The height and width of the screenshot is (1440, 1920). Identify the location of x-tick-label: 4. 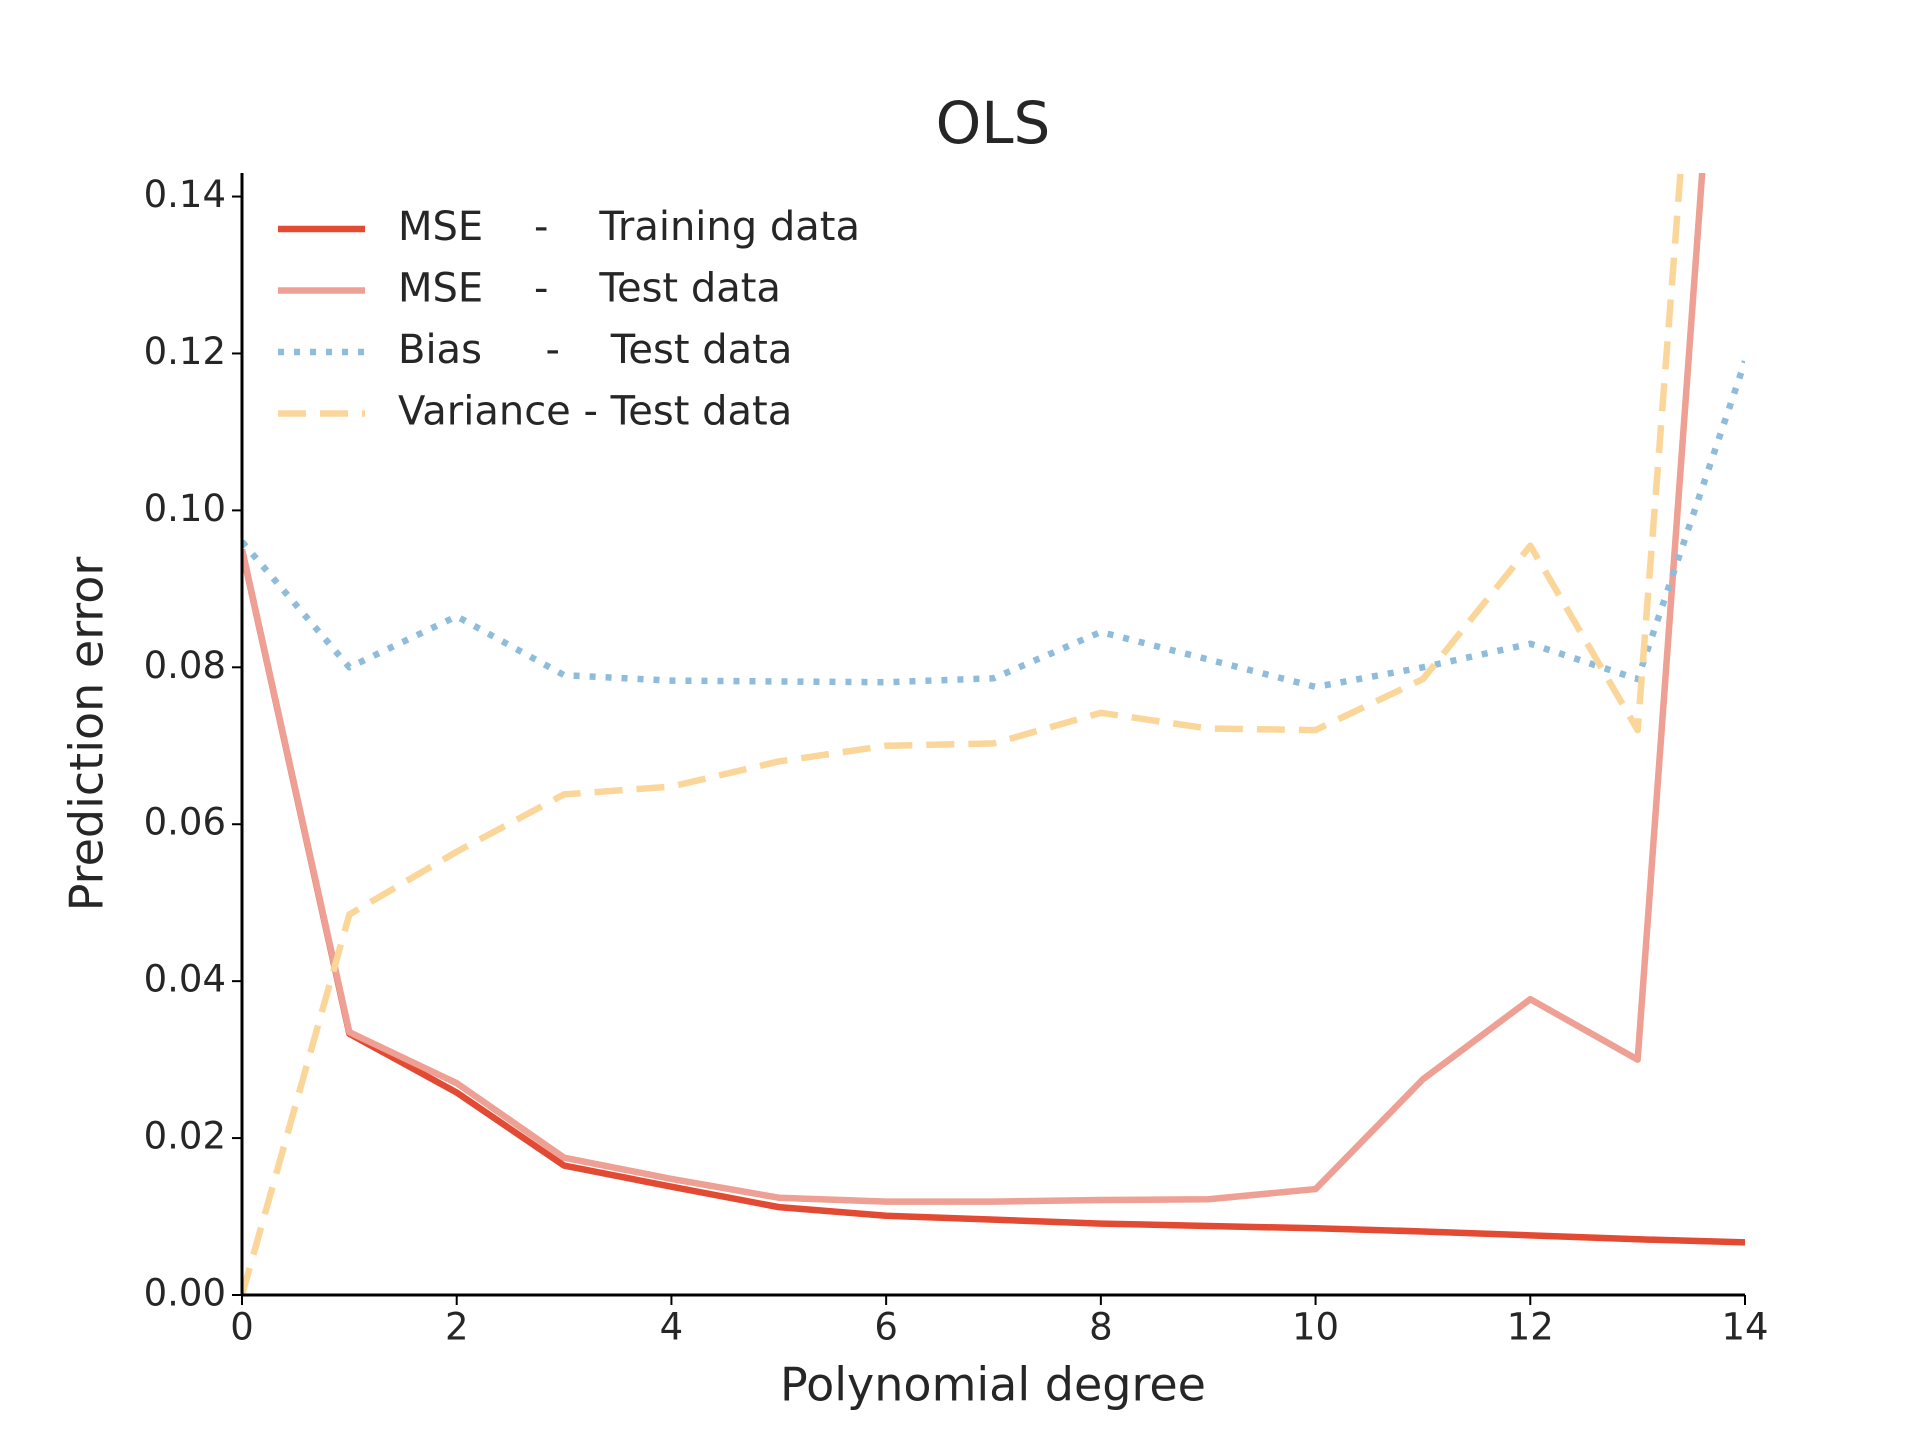
(672, 1327).